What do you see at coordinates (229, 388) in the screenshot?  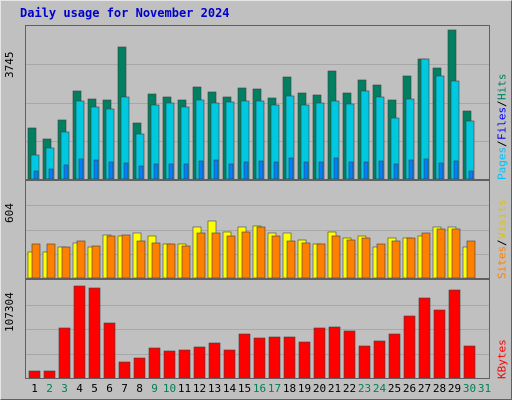 I see `x-tick-label: 14` at bounding box center [229, 388].